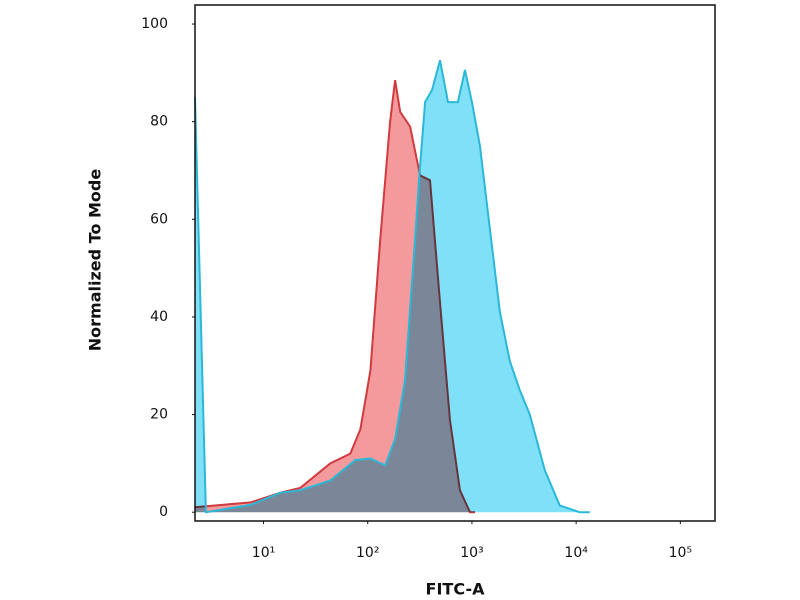  I want to click on y-tick-label: 100, so click(154, 24).